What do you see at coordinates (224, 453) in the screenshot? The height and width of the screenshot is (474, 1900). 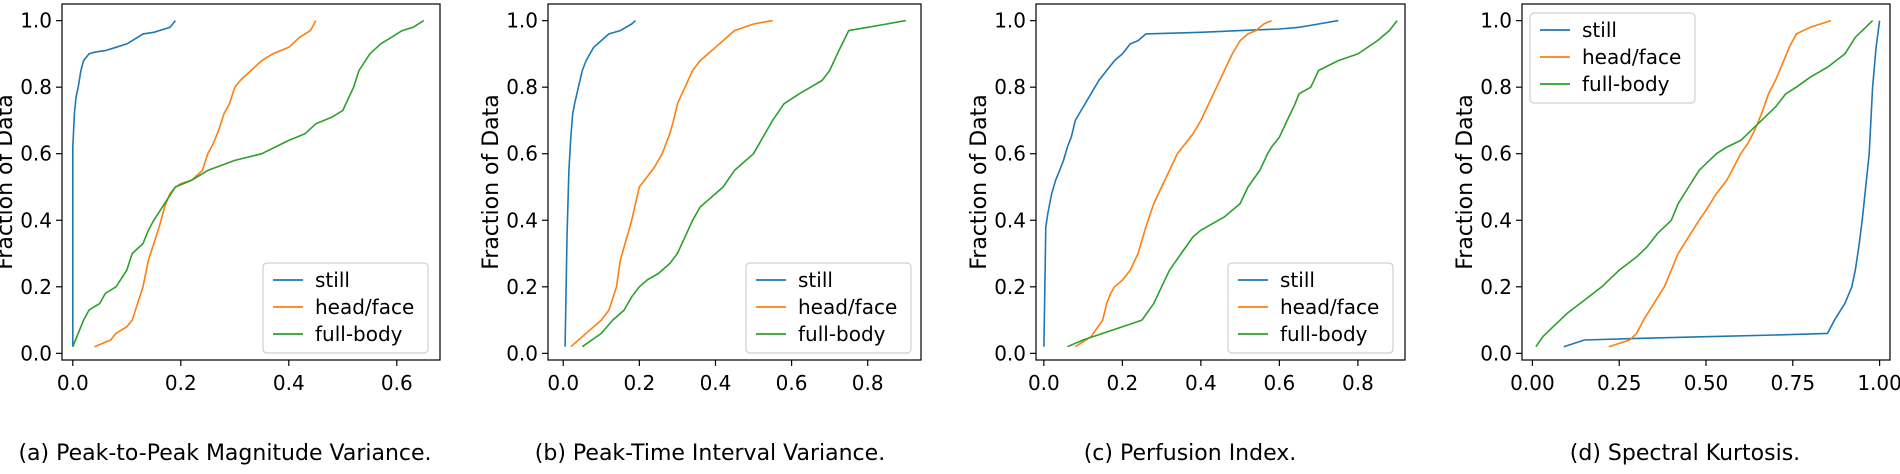 I see `panel-caption: (a) Peak-to-Peak Magnitude Variance.` at bounding box center [224, 453].